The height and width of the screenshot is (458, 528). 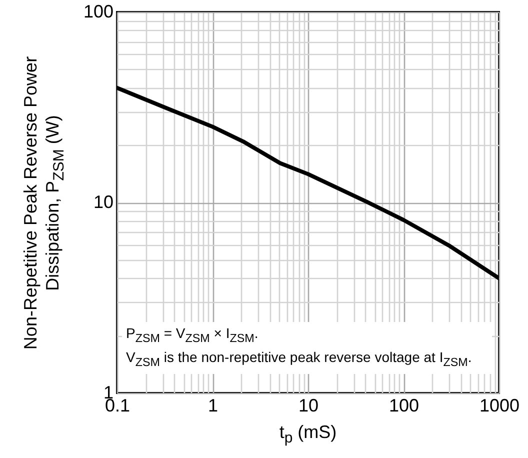 I want to click on y-tick-label: 10, so click(x=103, y=202).